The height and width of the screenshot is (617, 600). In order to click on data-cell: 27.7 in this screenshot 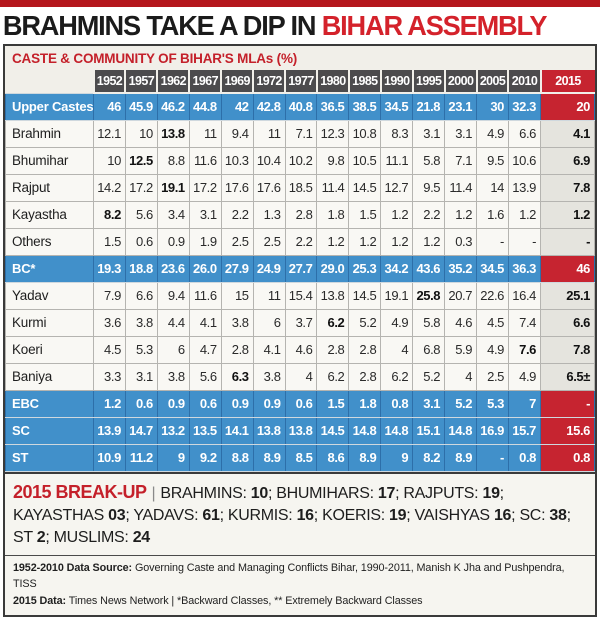, I will do `click(301, 269)`.